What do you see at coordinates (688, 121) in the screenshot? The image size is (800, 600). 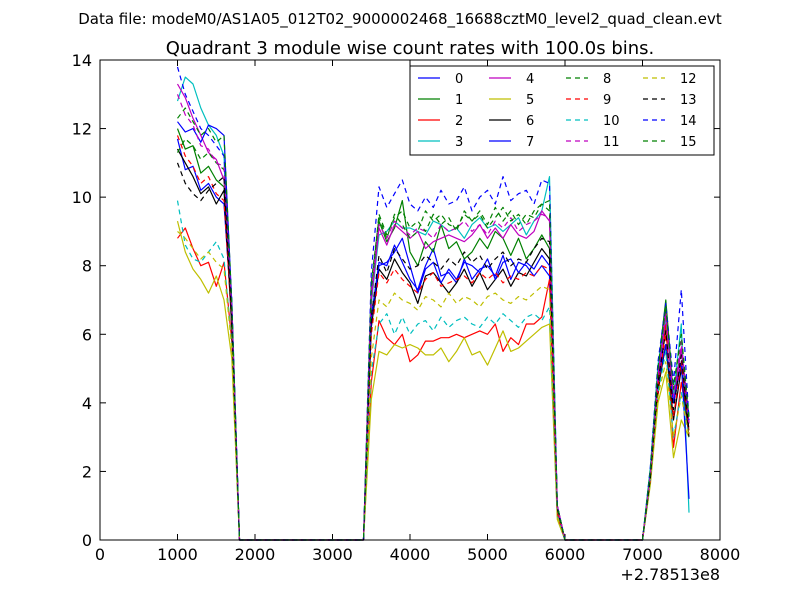 I see `legend-label-14: 14` at bounding box center [688, 121].